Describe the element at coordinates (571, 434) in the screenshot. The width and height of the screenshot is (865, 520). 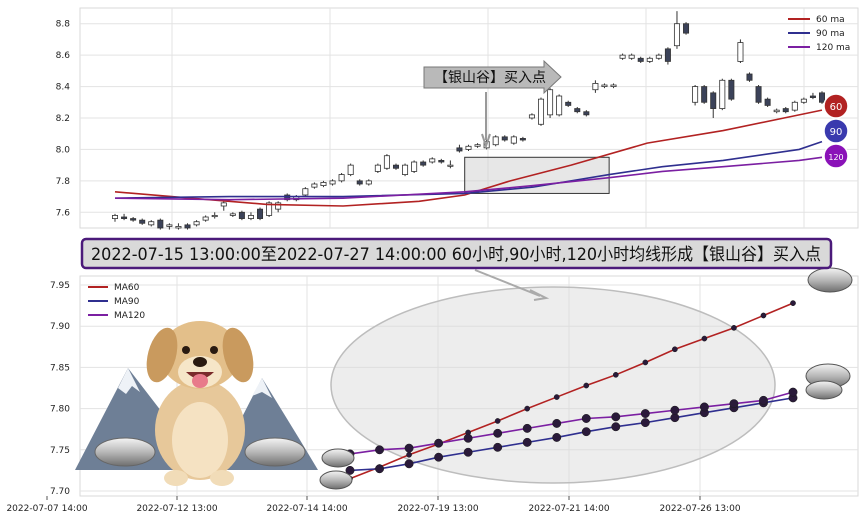
I see `detail-line-MA90` at that location.